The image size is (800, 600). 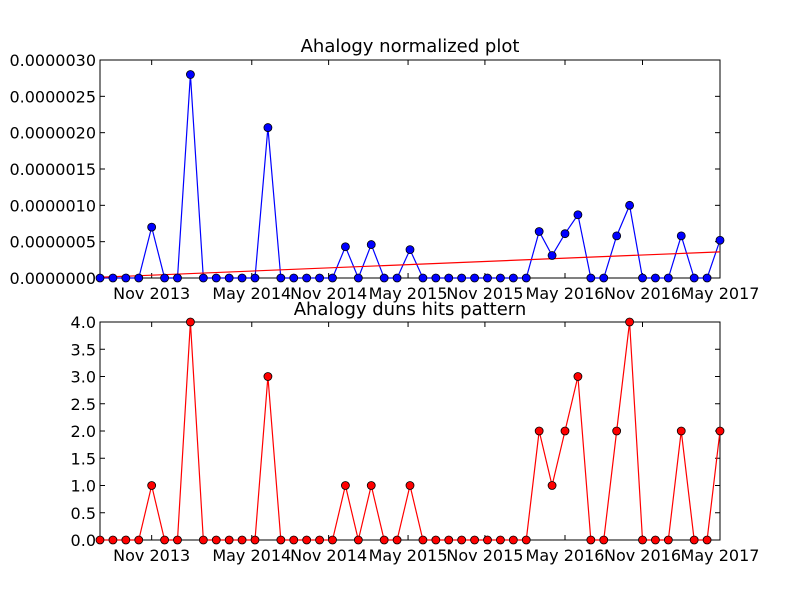 What do you see at coordinates (410, 264) in the screenshot?
I see `trend-line` at bounding box center [410, 264].